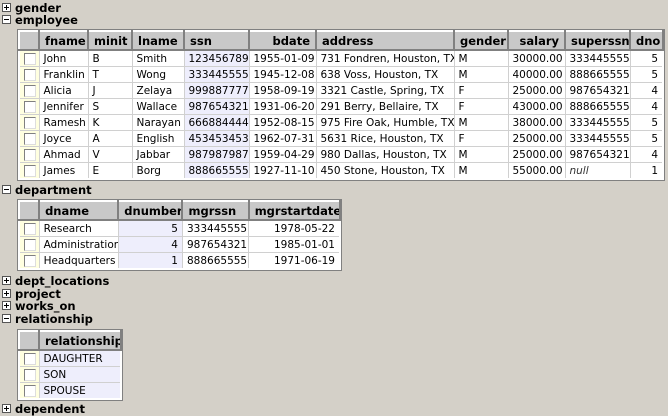 Image resolution: width=668 pixels, height=416 pixels. I want to click on cell-lname: Wong, so click(158, 74).